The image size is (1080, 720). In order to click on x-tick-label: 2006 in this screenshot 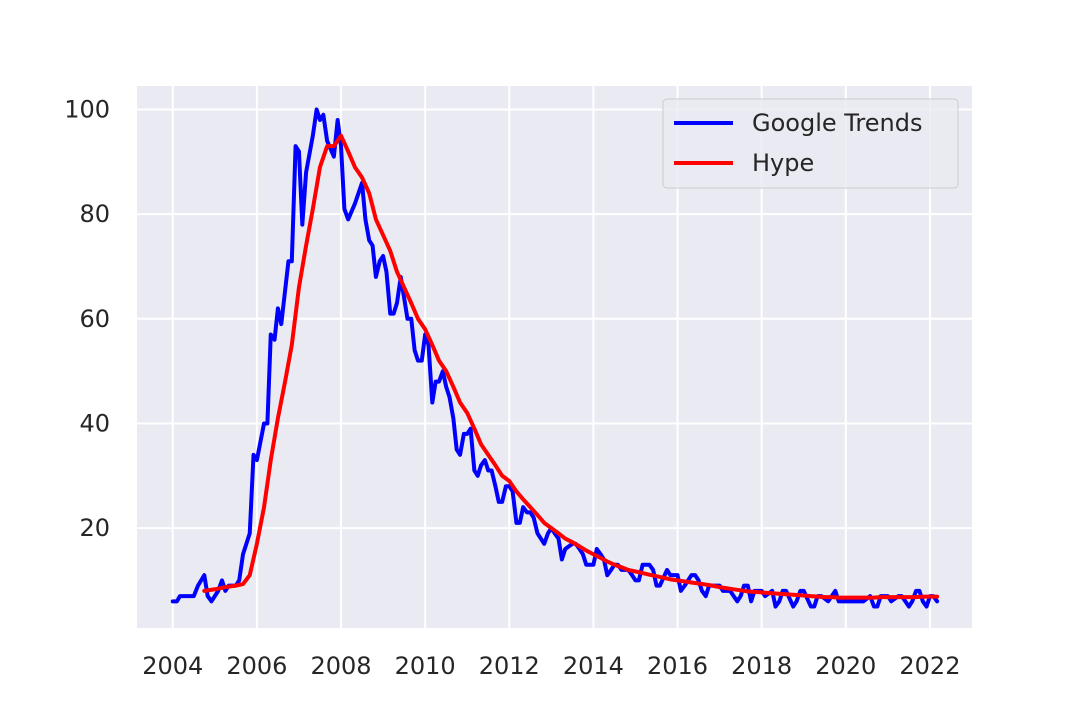, I will do `click(256, 666)`.